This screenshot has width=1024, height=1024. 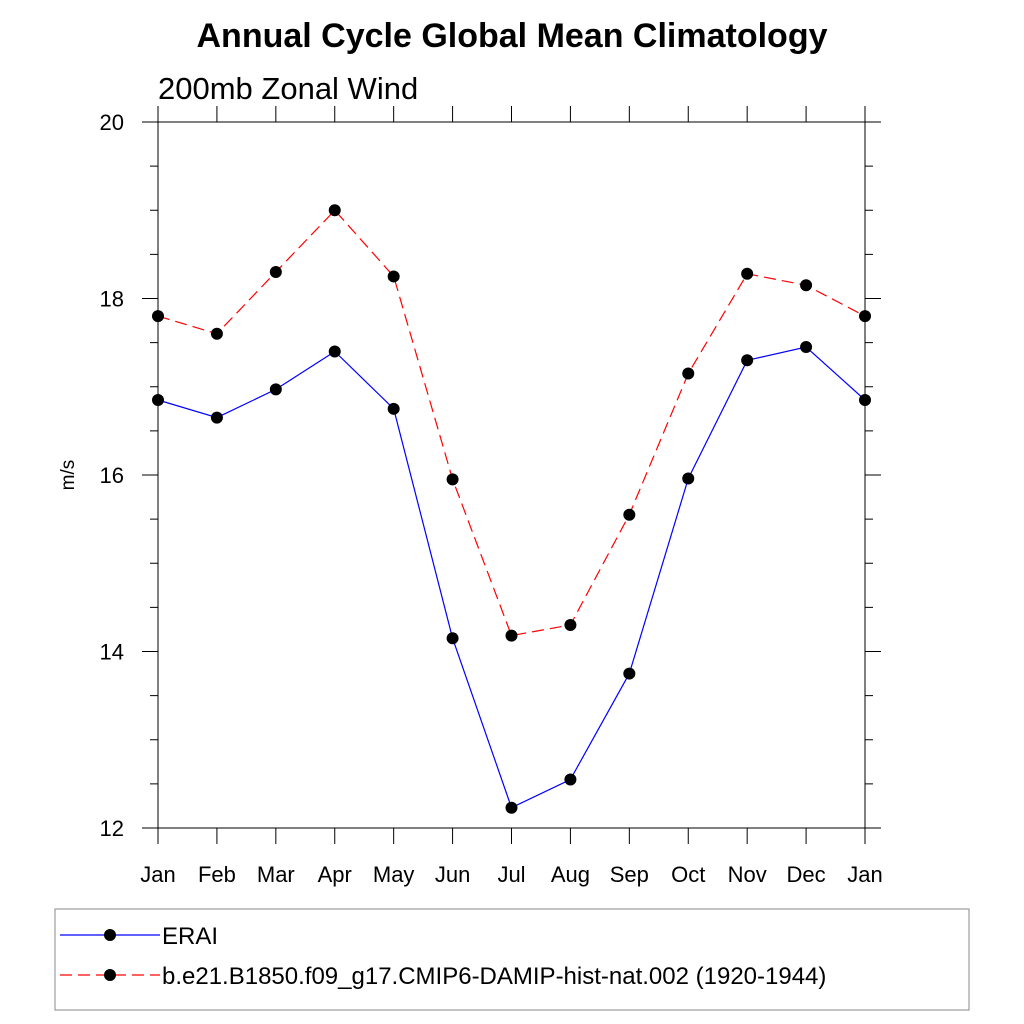 What do you see at coordinates (112, 475) in the screenshot?
I see `y-tick-label: 16` at bounding box center [112, 475].